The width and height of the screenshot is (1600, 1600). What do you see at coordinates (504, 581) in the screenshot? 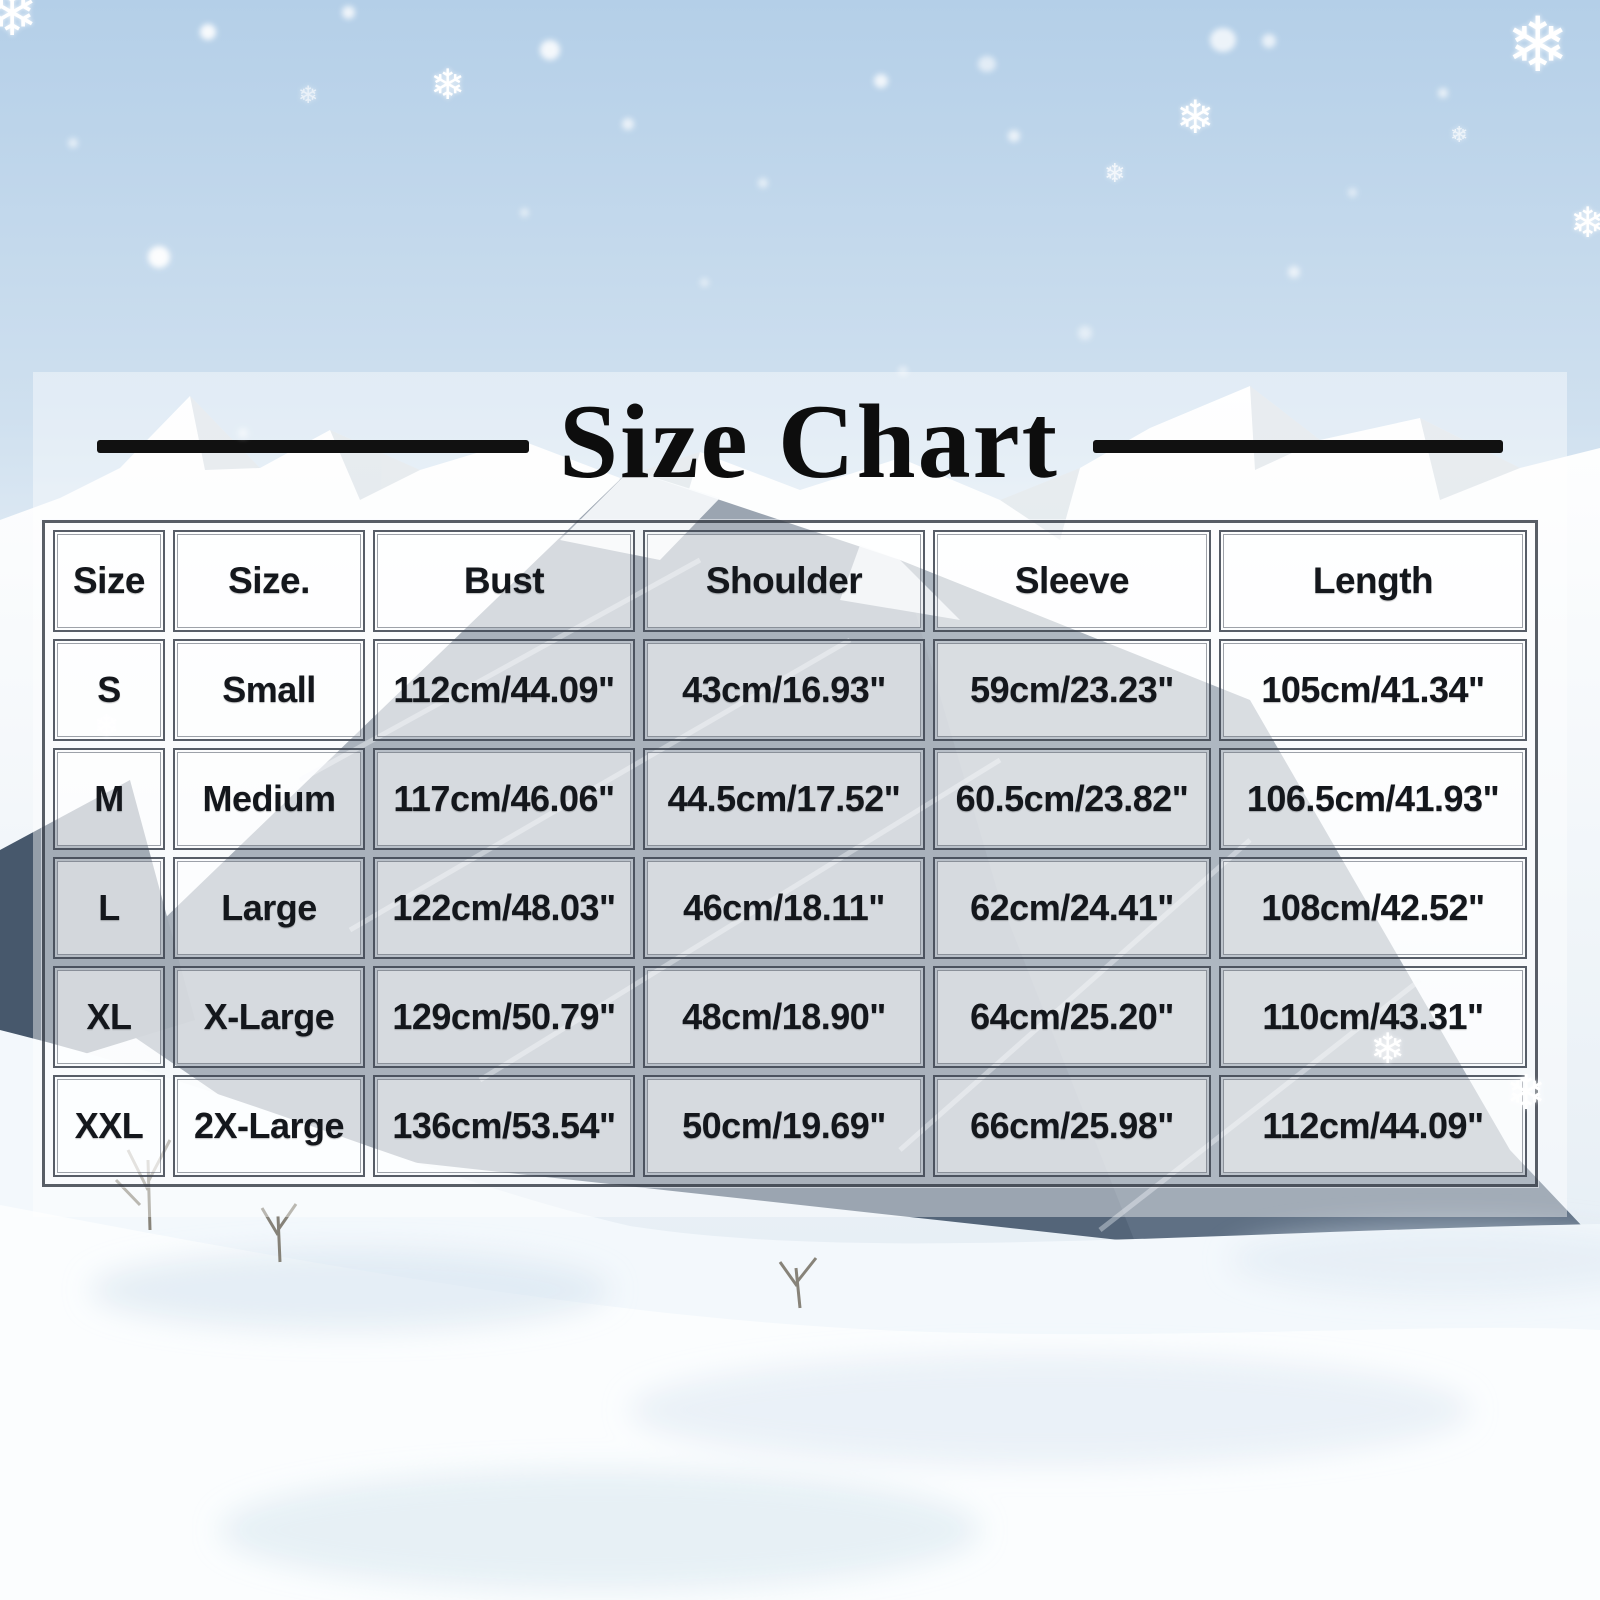
I see `column-header-bust: Bust` at bounding box center [504, 581].